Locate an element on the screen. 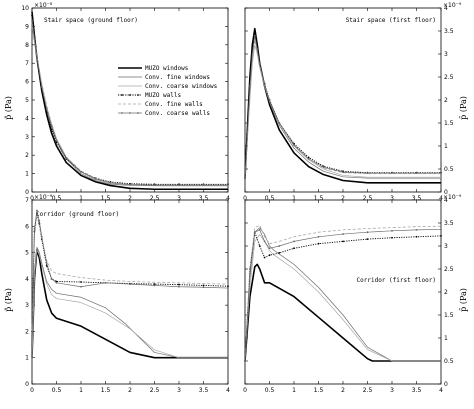  y-tick-label: 6 is located at coordinates (27, 226).